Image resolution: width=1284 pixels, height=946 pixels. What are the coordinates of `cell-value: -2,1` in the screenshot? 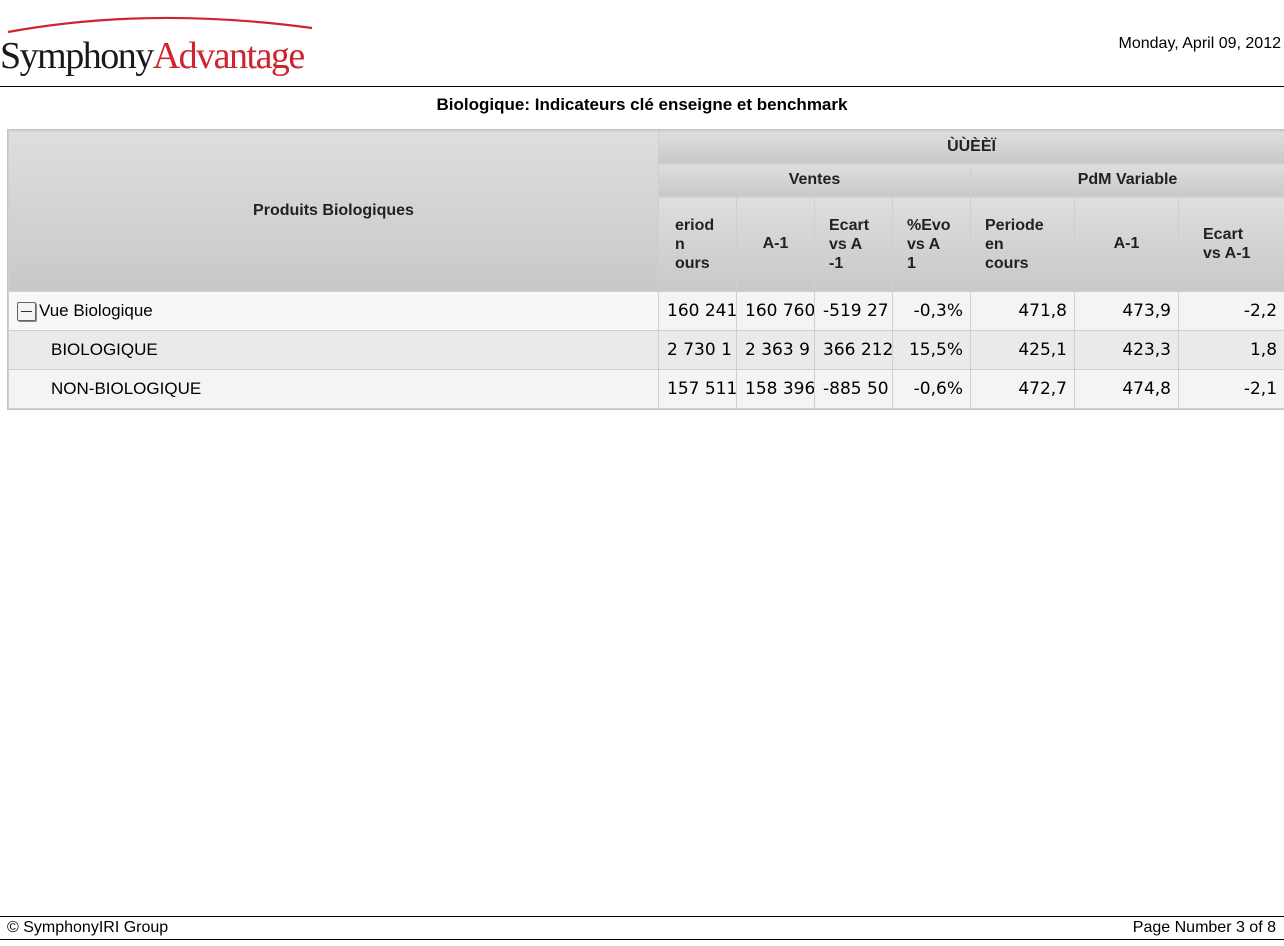 It's located at (1230, 389).